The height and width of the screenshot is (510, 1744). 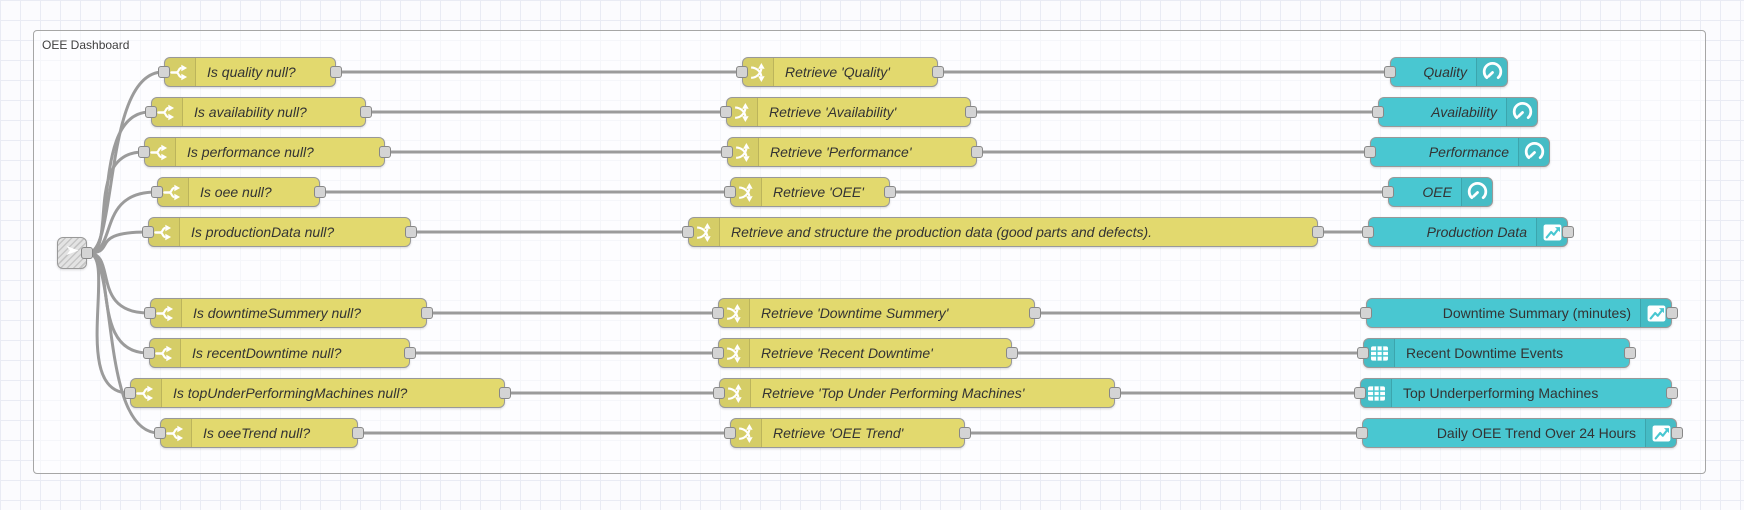 What do you see at coordinates (1437, 192) in the screenshot?
I see `ui-gauge-node-oee: OEE` at bounding box center [1437, 192].